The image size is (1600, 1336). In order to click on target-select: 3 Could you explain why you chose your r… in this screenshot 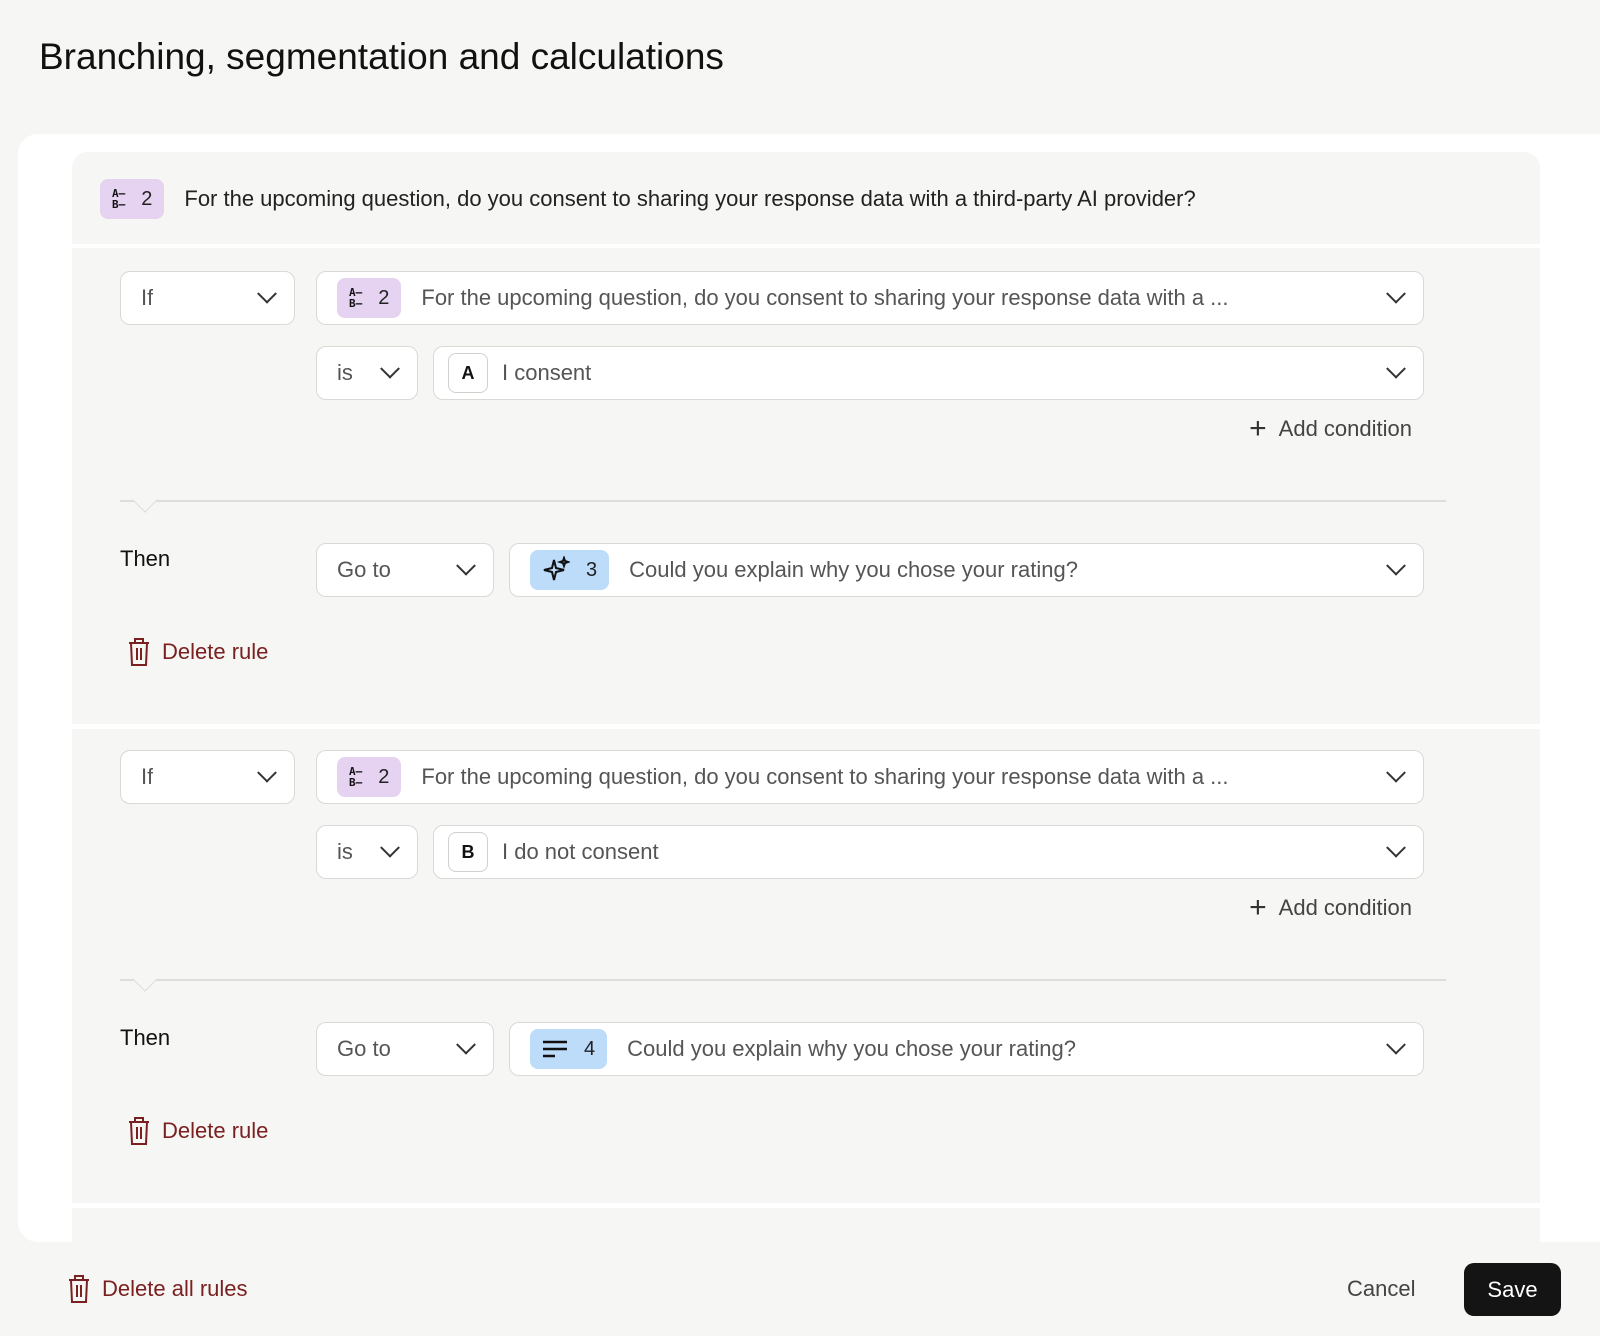, I will do `click(966, 570)`.